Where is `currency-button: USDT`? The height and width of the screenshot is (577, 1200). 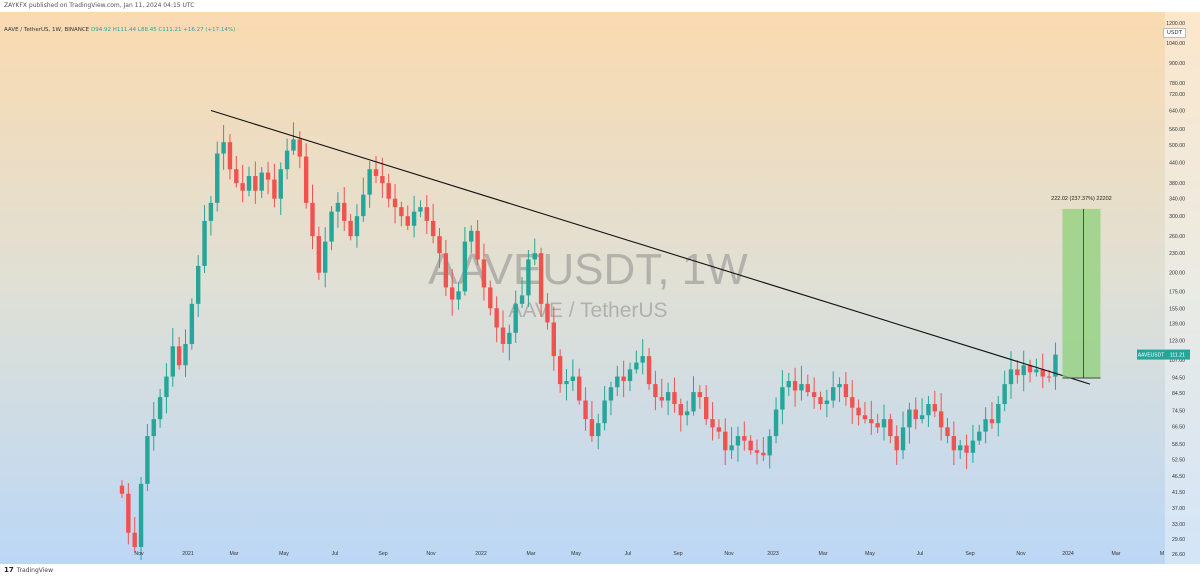
currency-button: USDT is located at coordinates (1174, 33).